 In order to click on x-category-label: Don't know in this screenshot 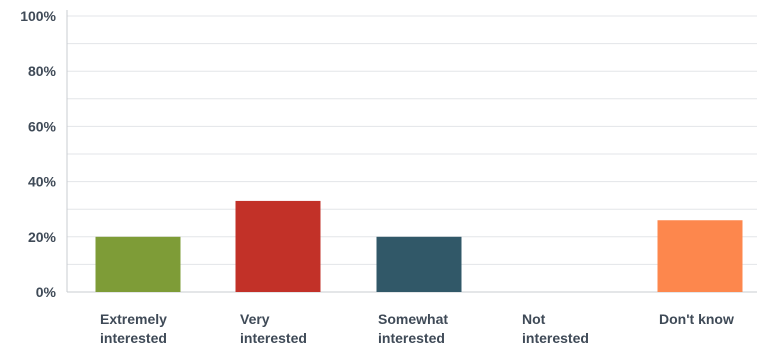, I will do `click(696, 319)`.